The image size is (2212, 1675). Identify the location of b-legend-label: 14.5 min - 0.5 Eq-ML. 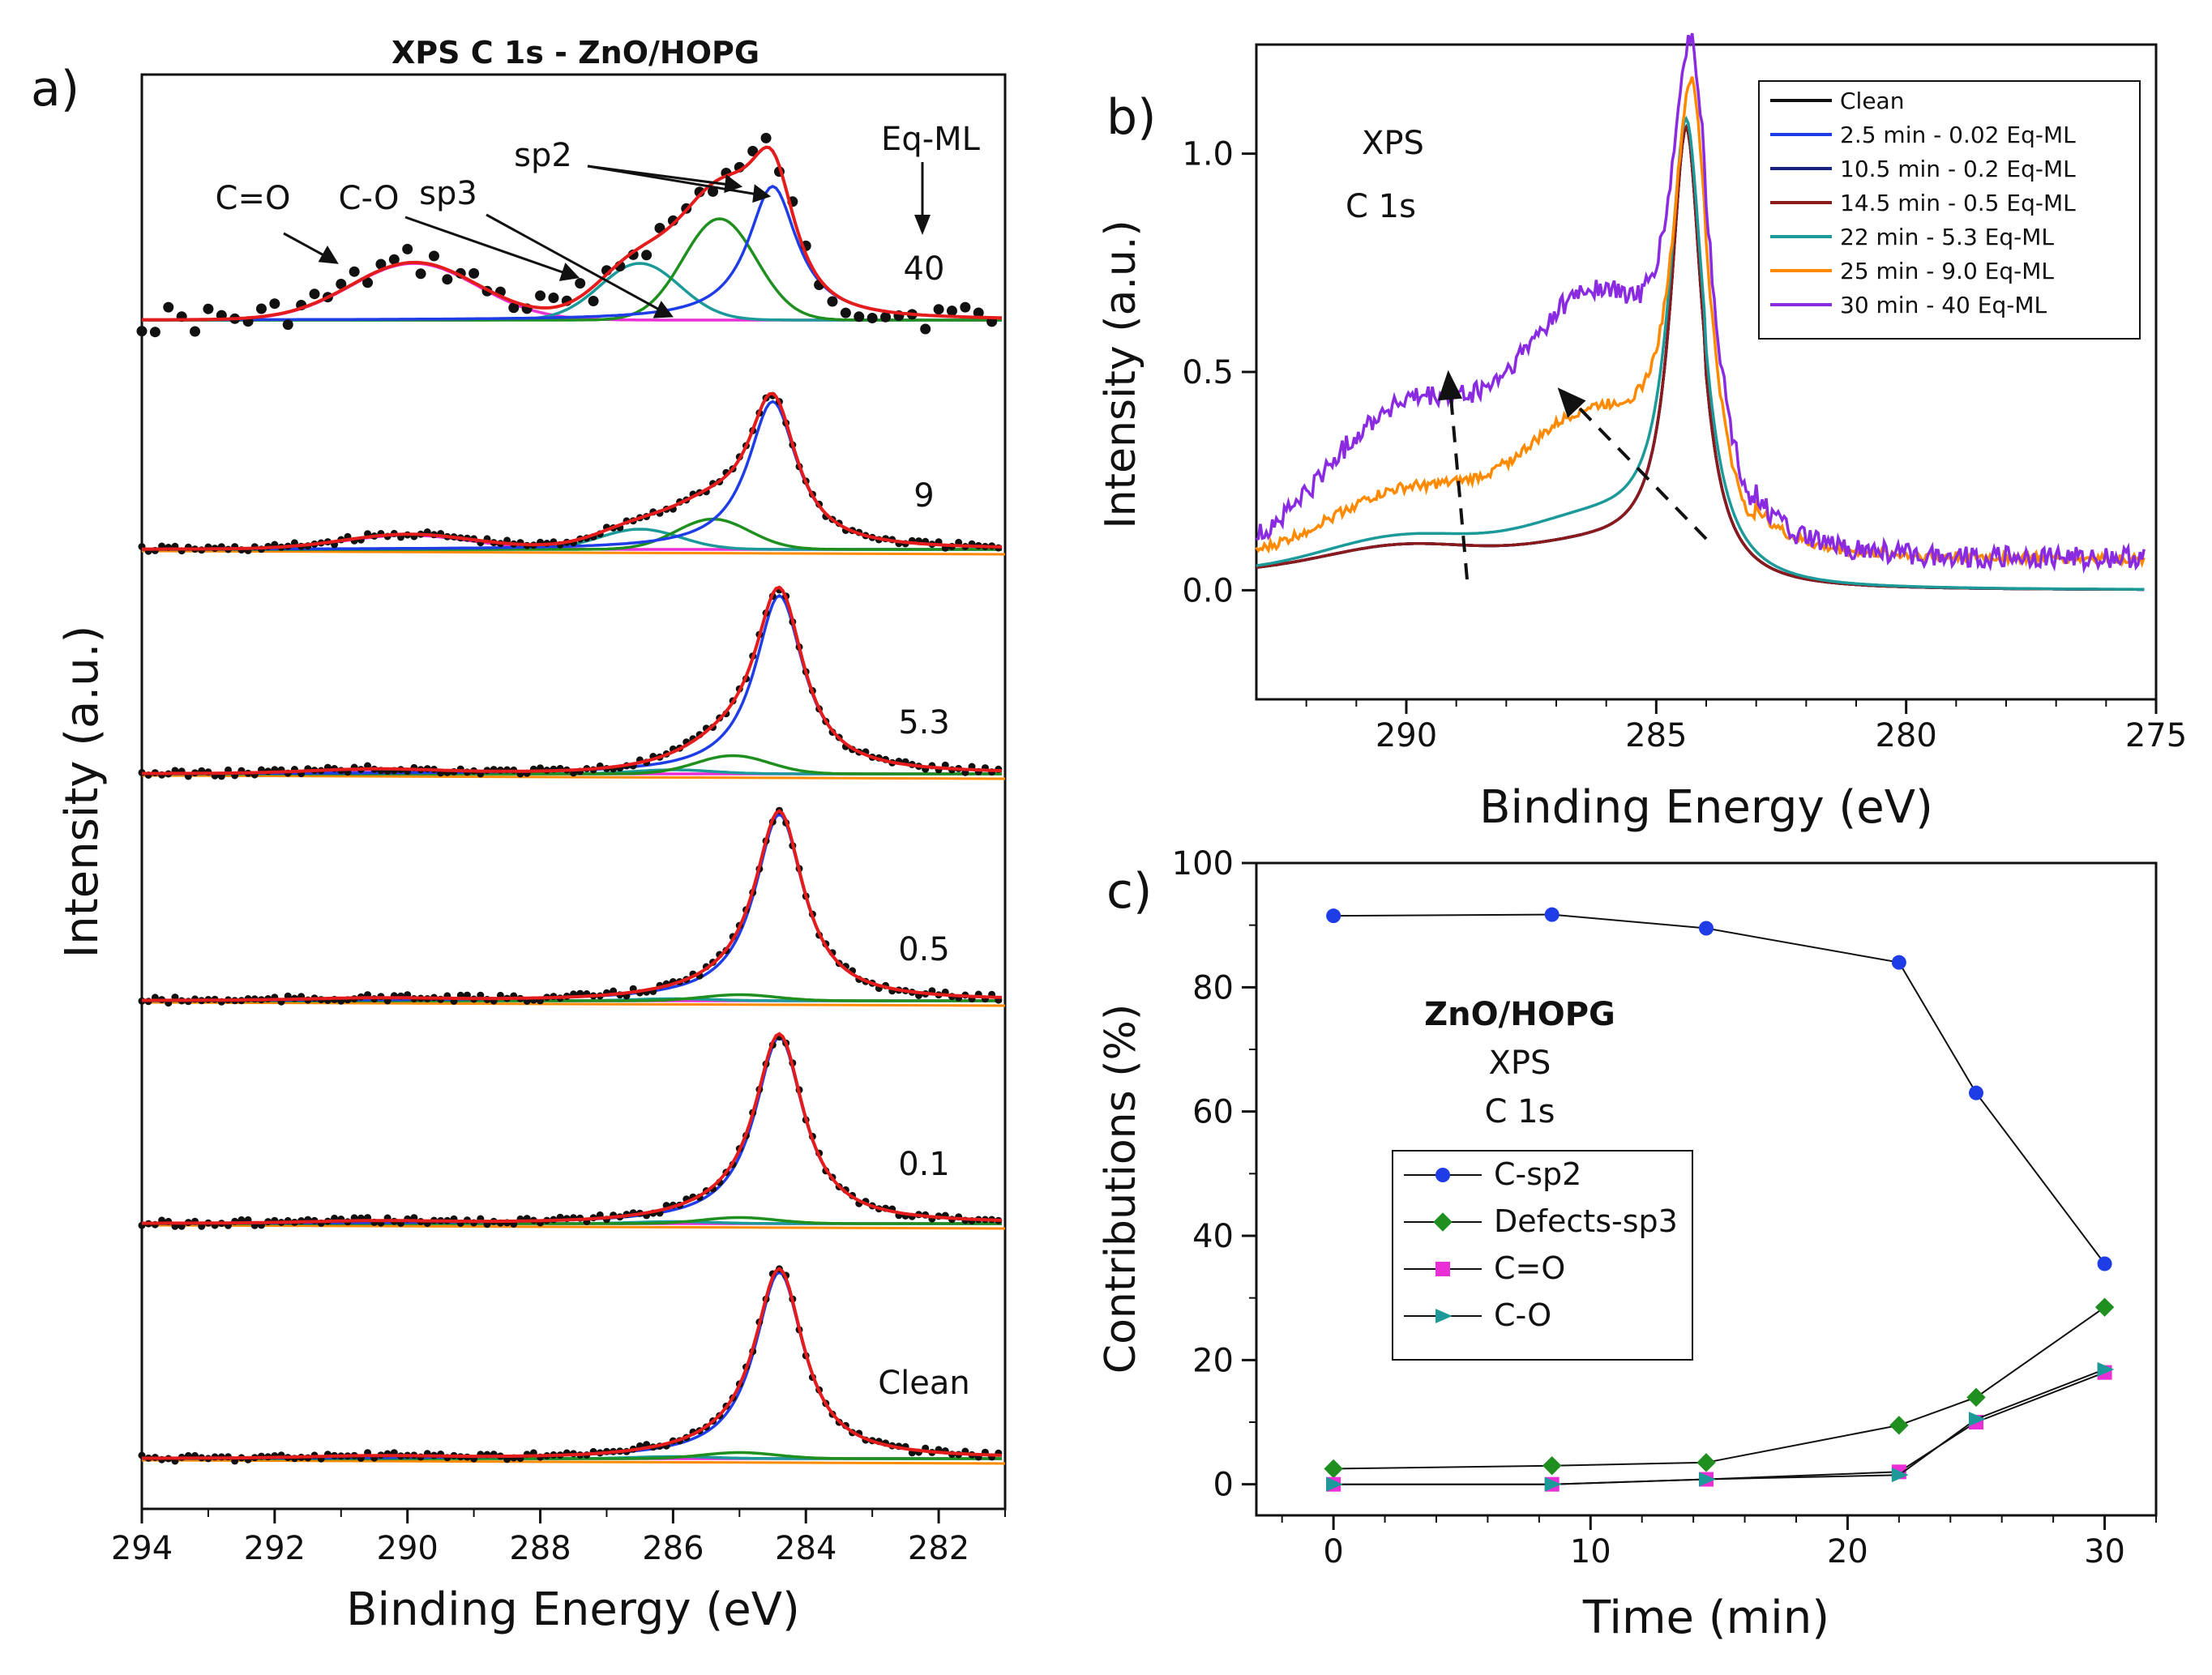
(1958, 203).